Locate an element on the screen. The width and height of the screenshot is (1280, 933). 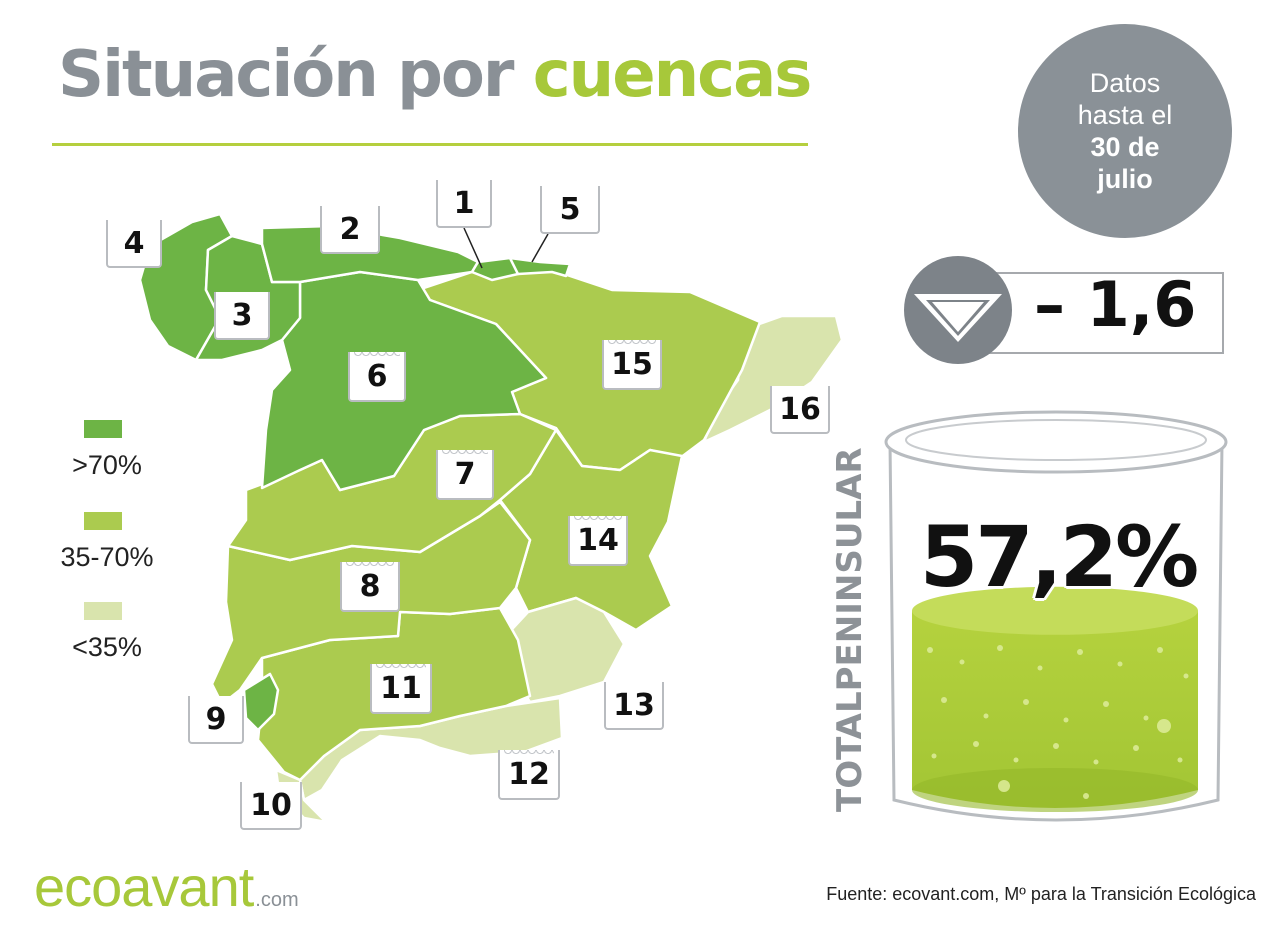
basin-label-14: 14 is located at coordinates (598, 541).